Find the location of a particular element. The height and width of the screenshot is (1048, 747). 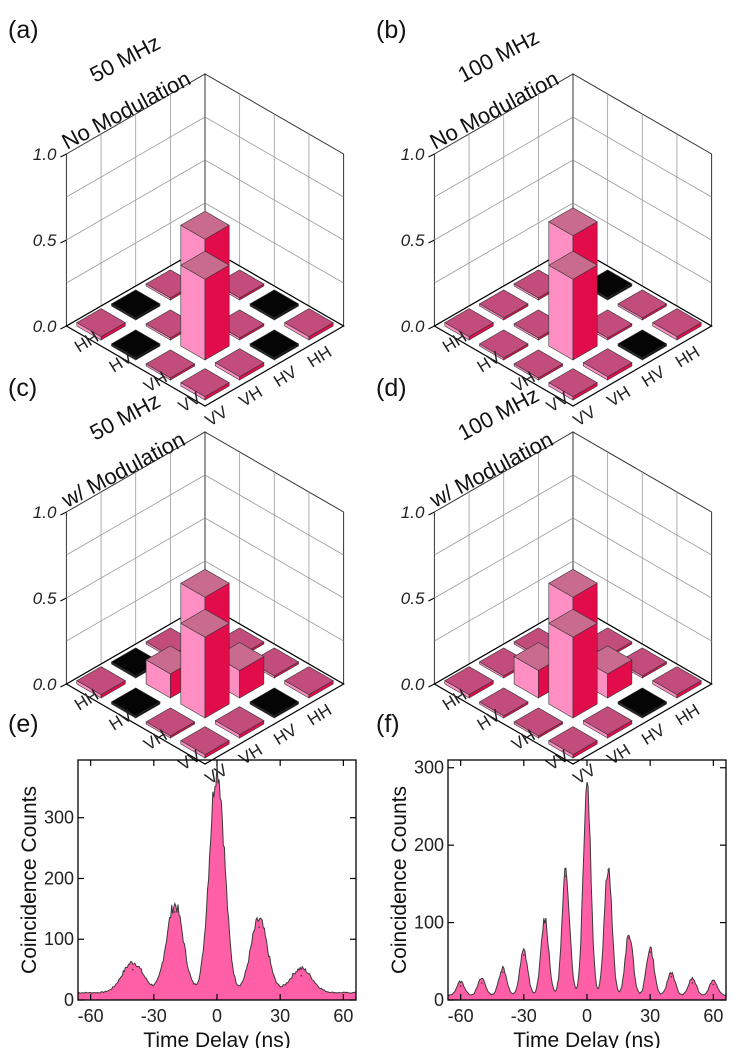

bar-VV-VH is located at coordinates (170, 365).